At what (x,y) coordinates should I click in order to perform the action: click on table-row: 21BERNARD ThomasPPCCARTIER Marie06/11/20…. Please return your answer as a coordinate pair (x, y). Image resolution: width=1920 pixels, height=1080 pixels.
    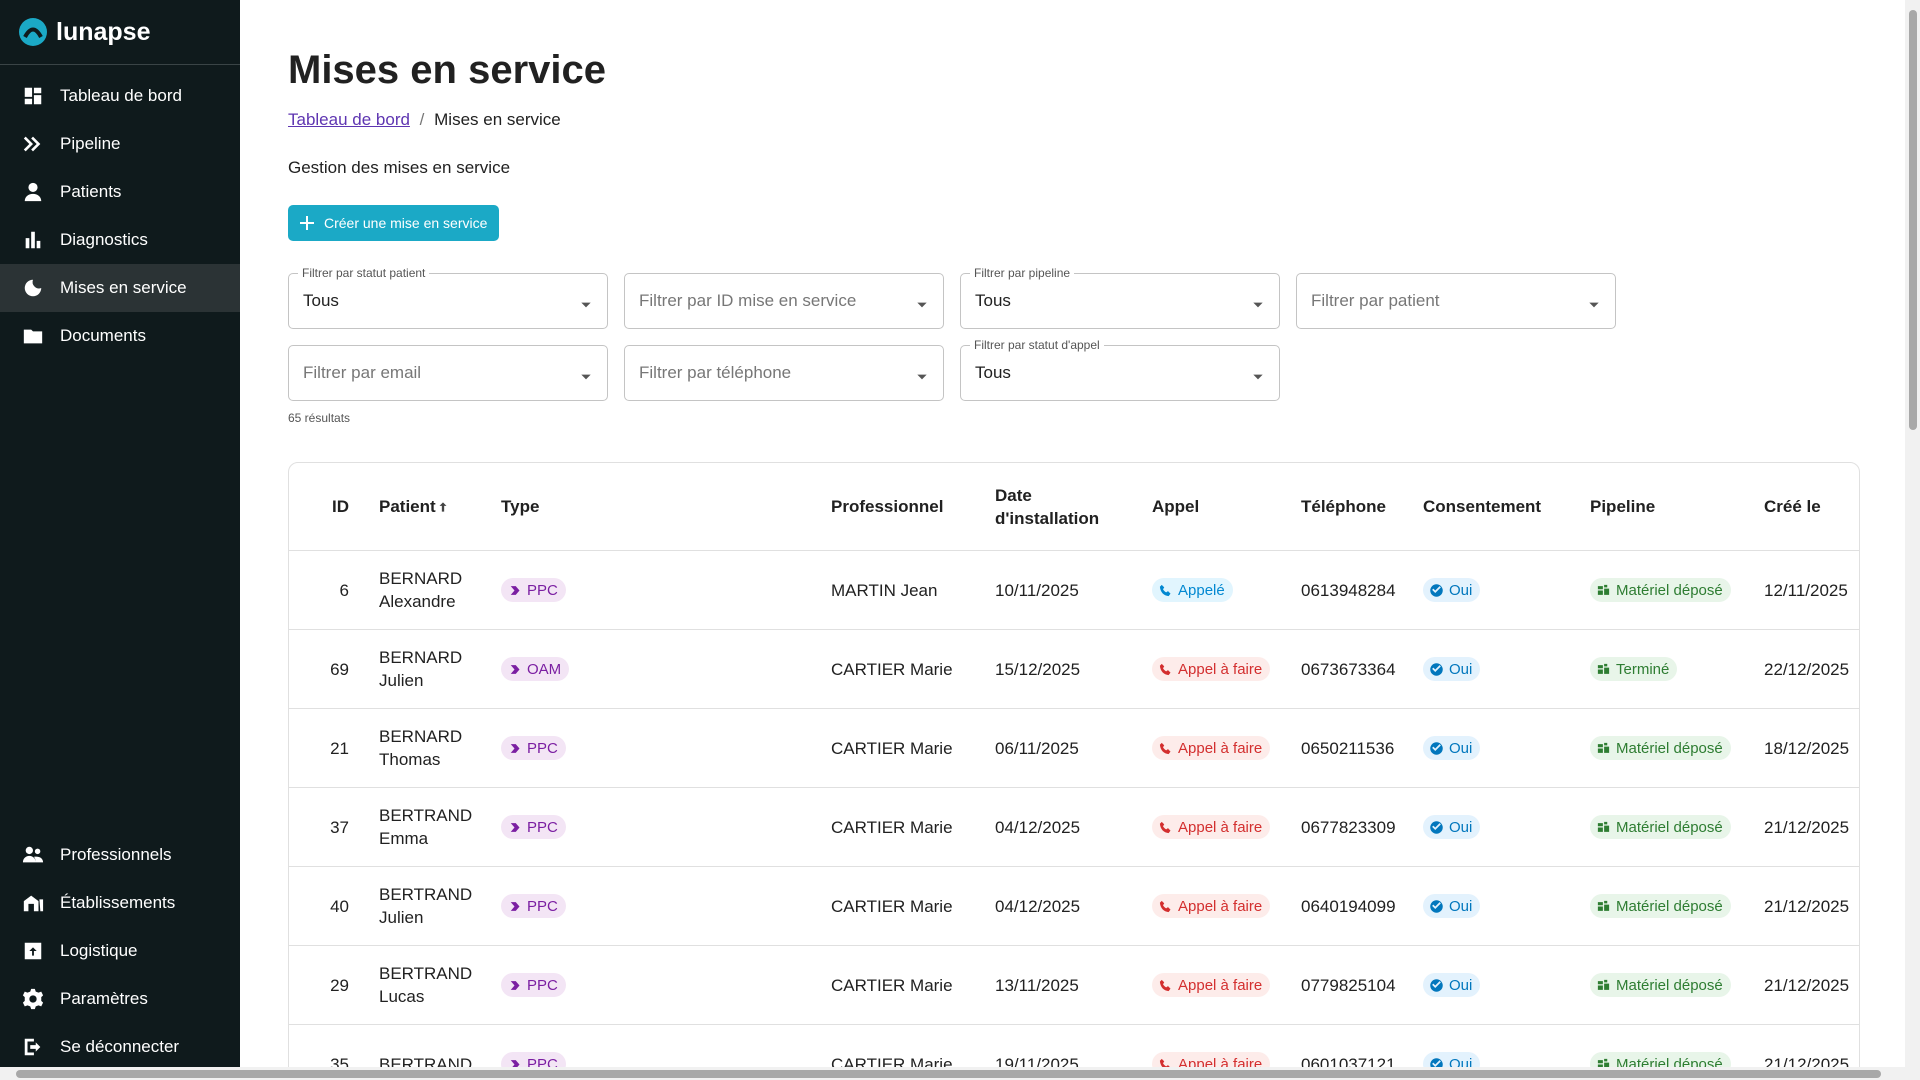
    Looking at the image, I should click on (1074, 748).